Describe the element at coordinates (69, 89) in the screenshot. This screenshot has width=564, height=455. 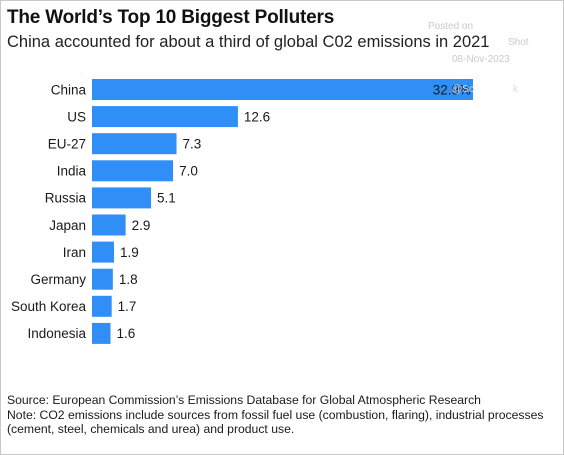
I see `category-label: China` at that location.